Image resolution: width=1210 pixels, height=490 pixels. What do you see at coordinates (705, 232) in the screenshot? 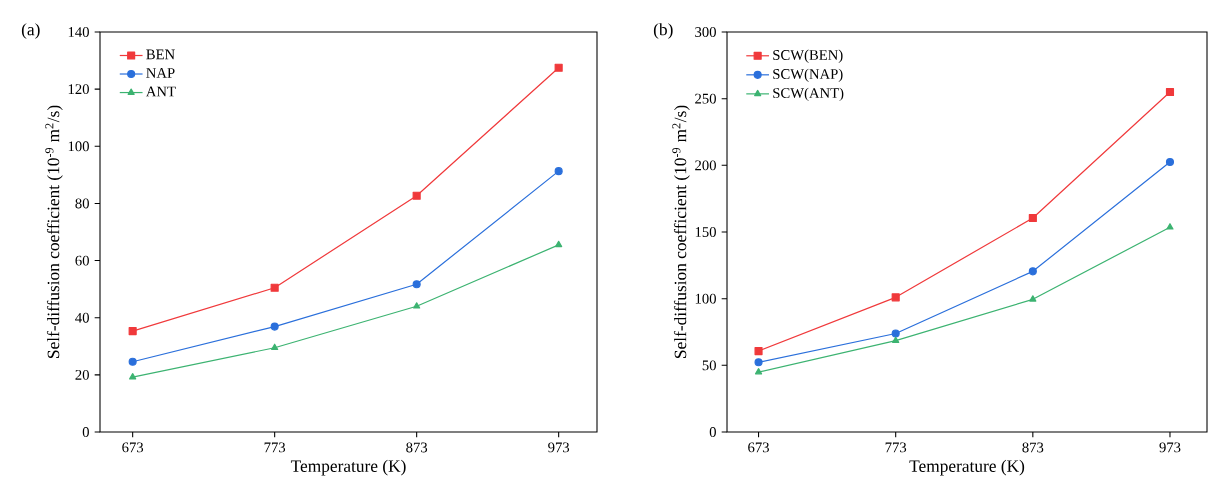
I see `y-tick-label: 150` at bounding box center [705, 232].